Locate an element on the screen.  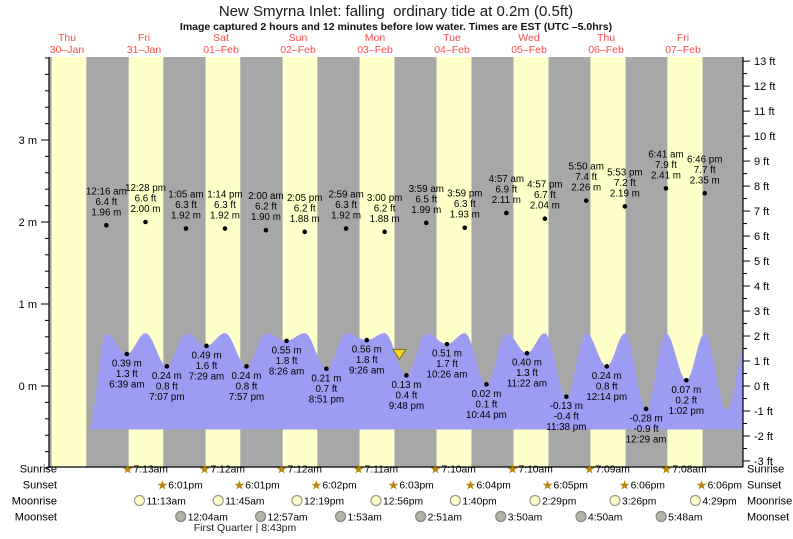
high-tide-label: 2:00 am is located at coordinates (265, 196).